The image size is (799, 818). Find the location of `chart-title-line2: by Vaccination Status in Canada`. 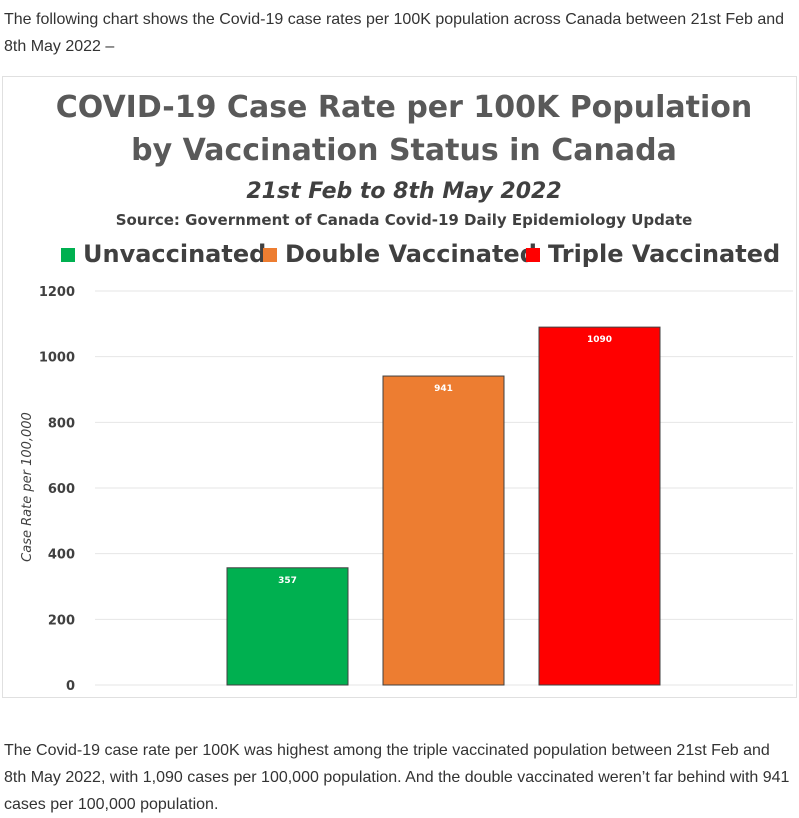

chart-title-line2: by Vaccination Status in Canada is located at coordinates (404, 150).